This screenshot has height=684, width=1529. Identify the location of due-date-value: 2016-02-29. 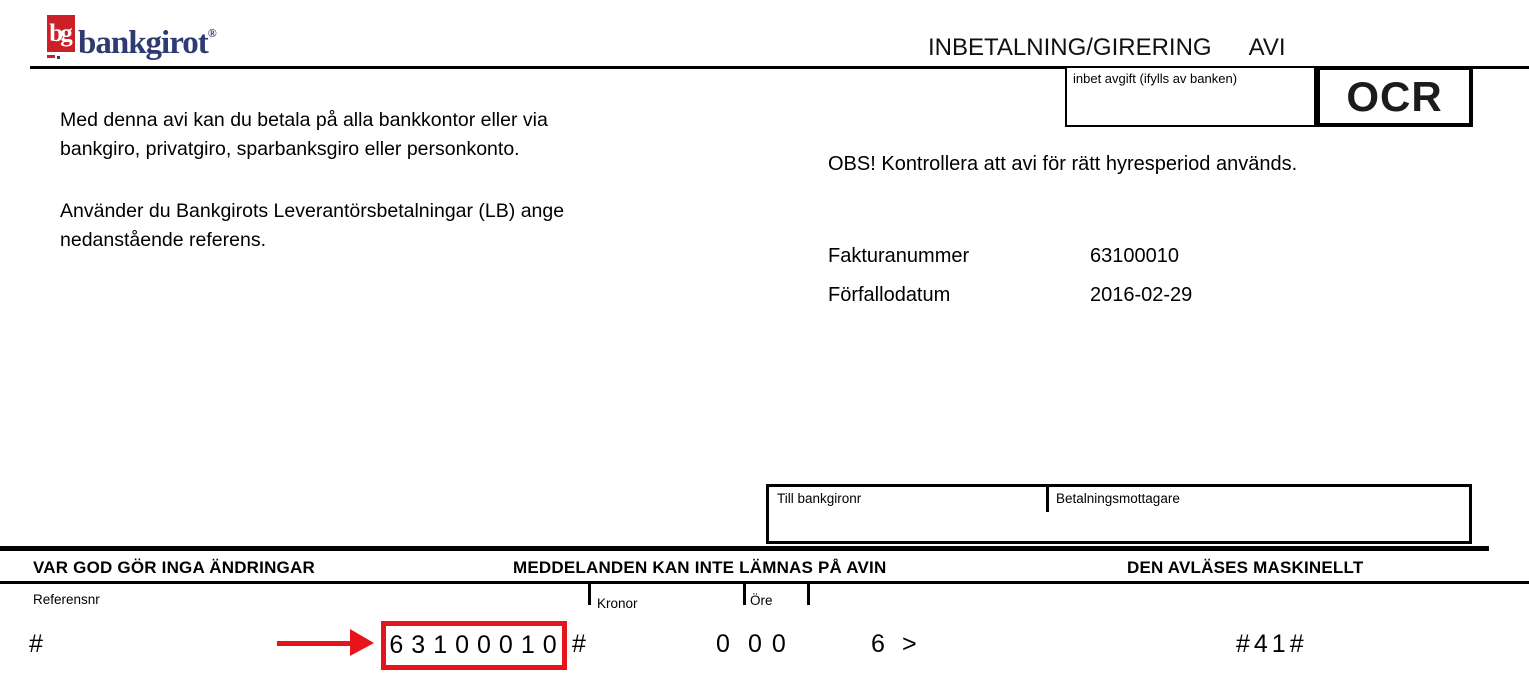
(1141, 295).